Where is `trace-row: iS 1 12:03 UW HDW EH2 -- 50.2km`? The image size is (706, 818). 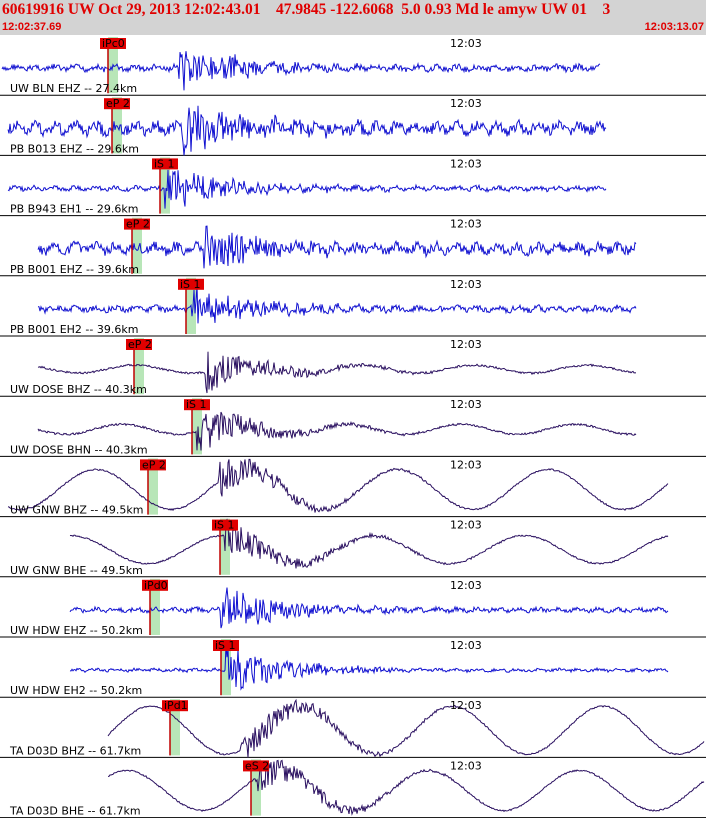
trace-row: iS 1 12:03 UW HDW EH2 -- 50.2km is located at coordinates (353, 668).